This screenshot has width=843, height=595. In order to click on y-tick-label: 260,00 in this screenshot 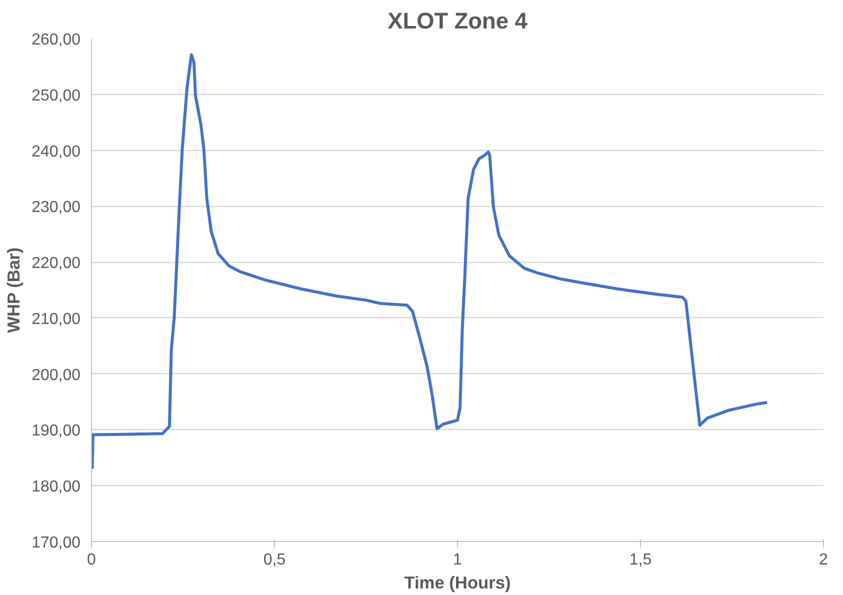, I will do `click(56, 40)`.